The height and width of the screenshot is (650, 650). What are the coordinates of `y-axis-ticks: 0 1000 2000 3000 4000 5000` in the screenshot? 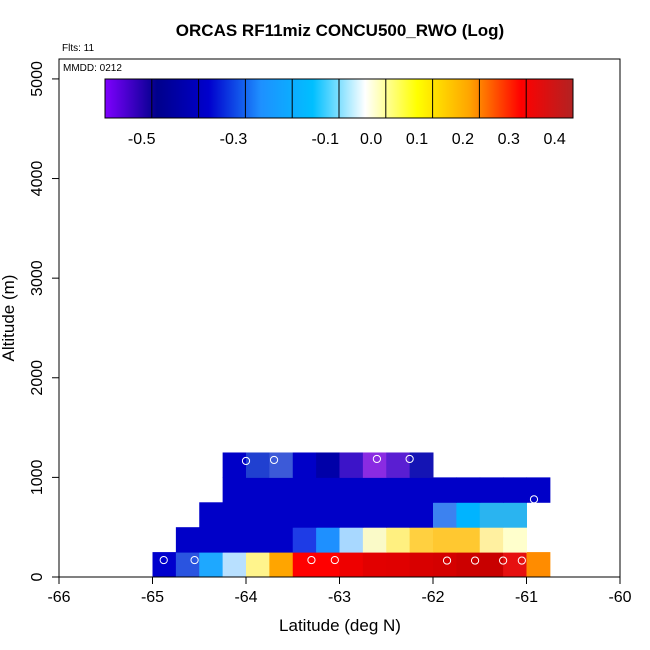 It's located at (44, 321).